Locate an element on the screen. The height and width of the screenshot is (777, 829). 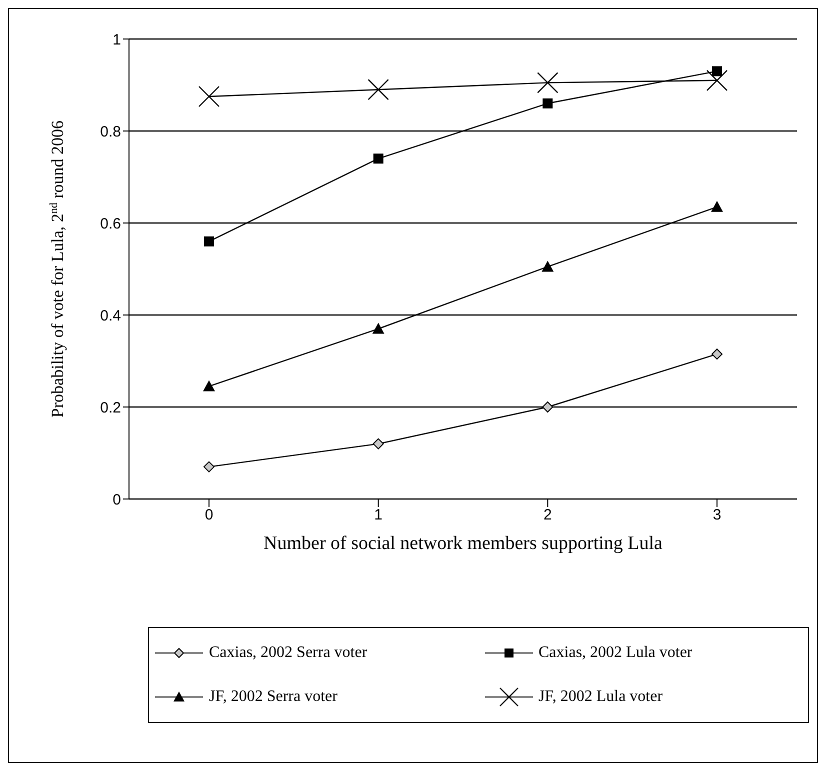
y-tick-label: 0.8 is located at coordinates (110, 131).